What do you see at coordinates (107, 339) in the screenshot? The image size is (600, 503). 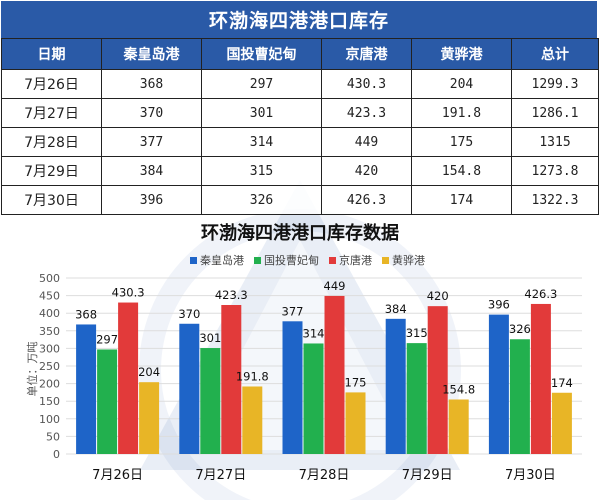 I see `data-label: 297` at bounding box center [107, 339].